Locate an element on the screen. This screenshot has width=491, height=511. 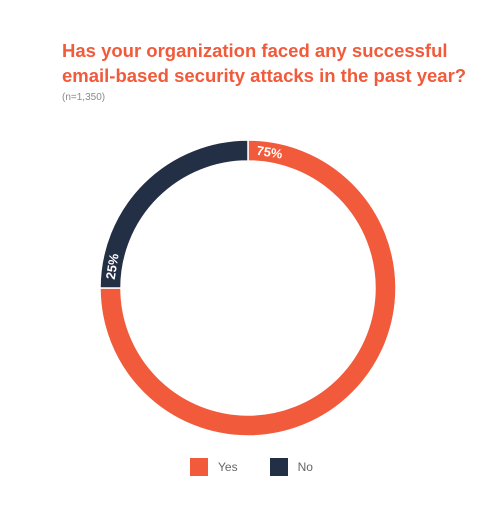
legend-item-yes: Yes is located at coordinates (214, 467).